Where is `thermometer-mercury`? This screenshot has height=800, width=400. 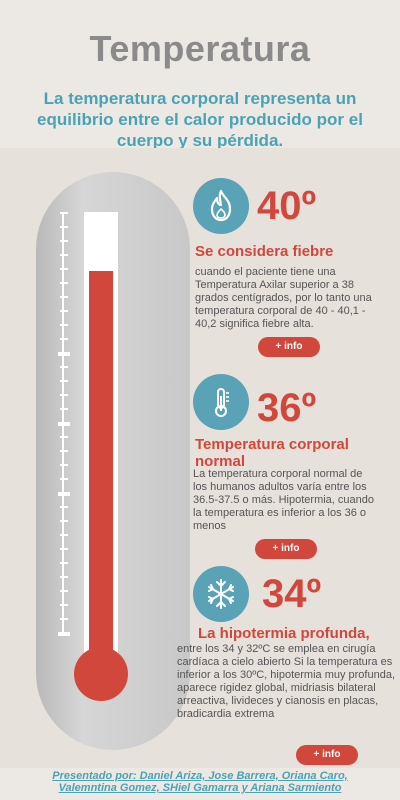
thermometer-mercury is located at coordinates (101, 471).